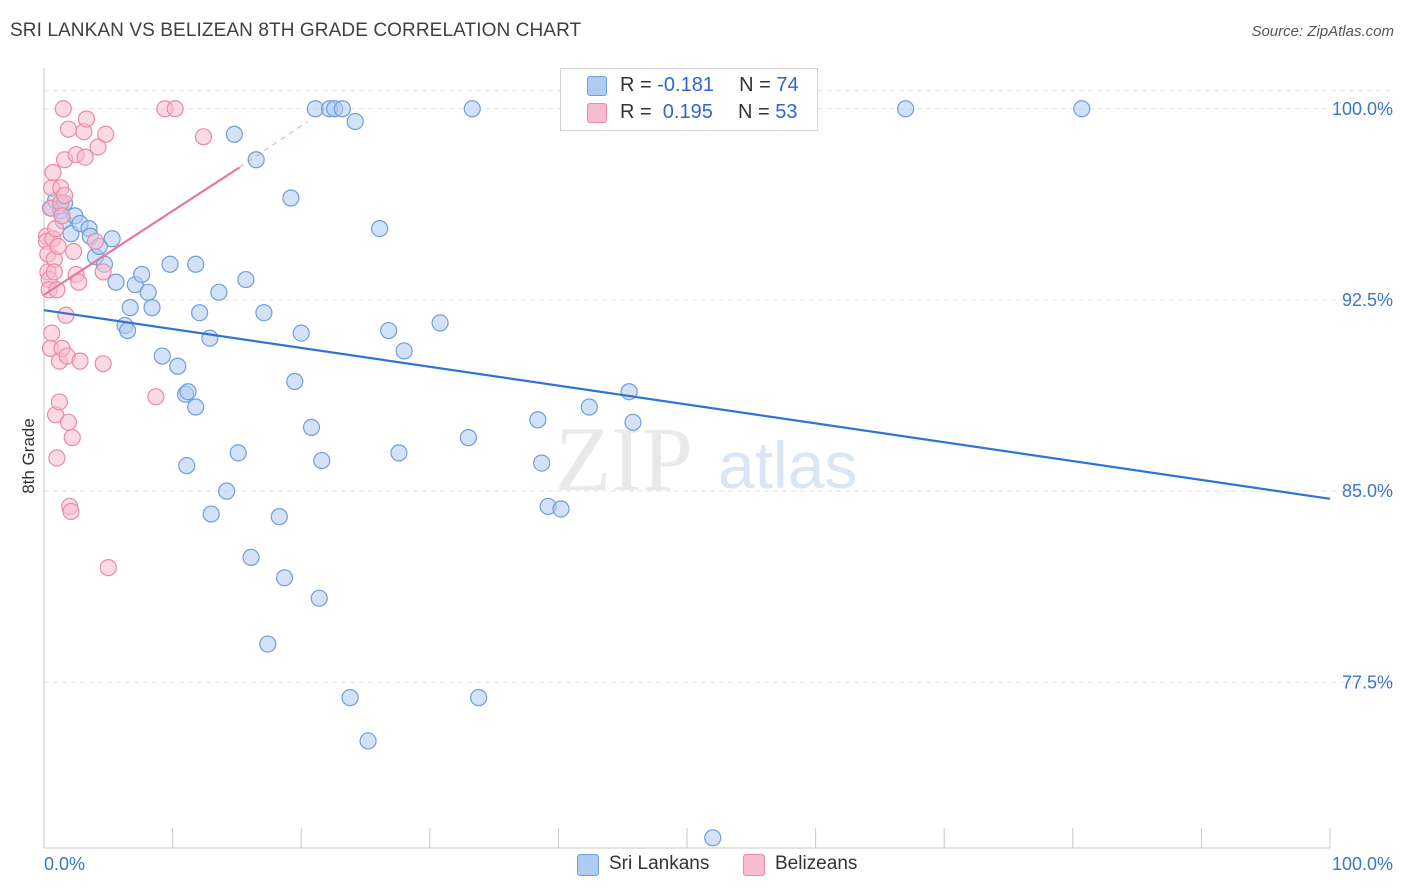 The image size is (1406, 892). I want to click on watermark-zip: ZIP, so click(624, 459).